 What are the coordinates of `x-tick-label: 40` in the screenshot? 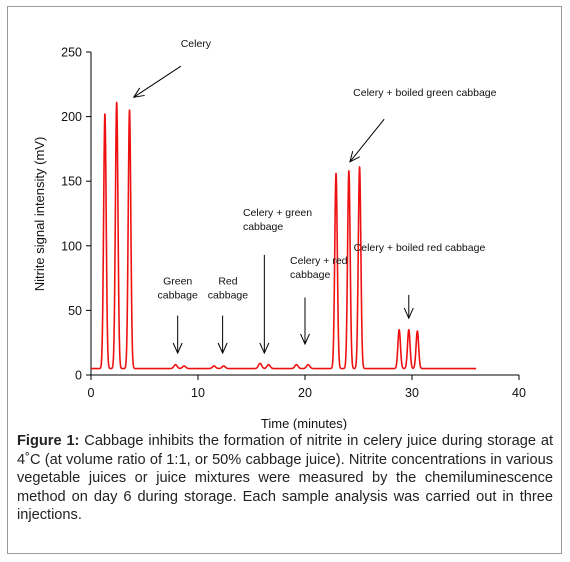 It's located at (519, 393).